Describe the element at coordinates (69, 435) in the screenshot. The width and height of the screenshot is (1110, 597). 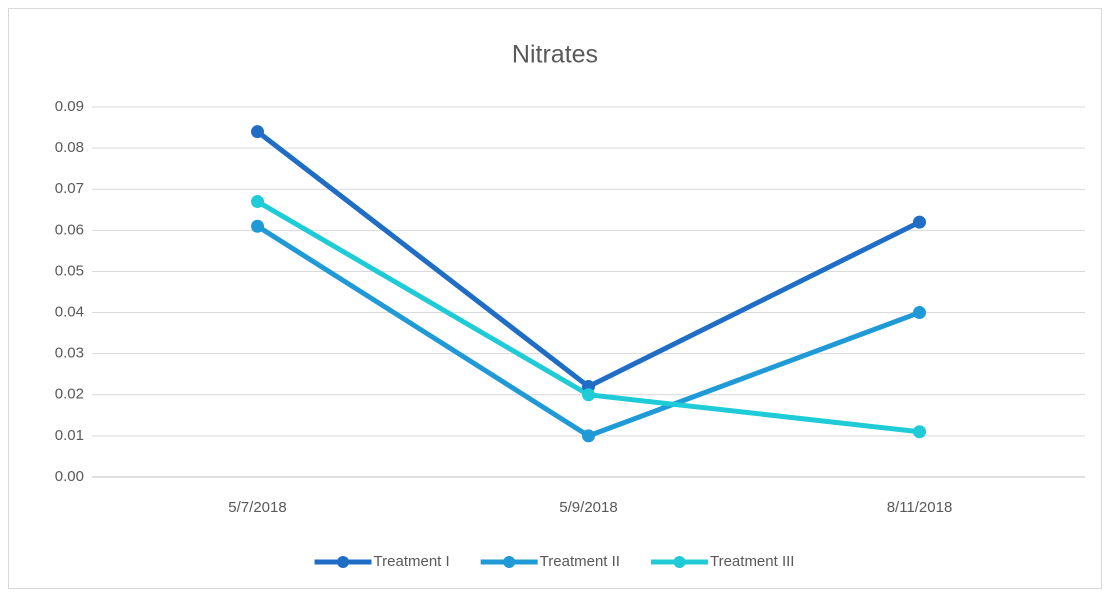
I see `y-tick-label: 0.01` at that location.